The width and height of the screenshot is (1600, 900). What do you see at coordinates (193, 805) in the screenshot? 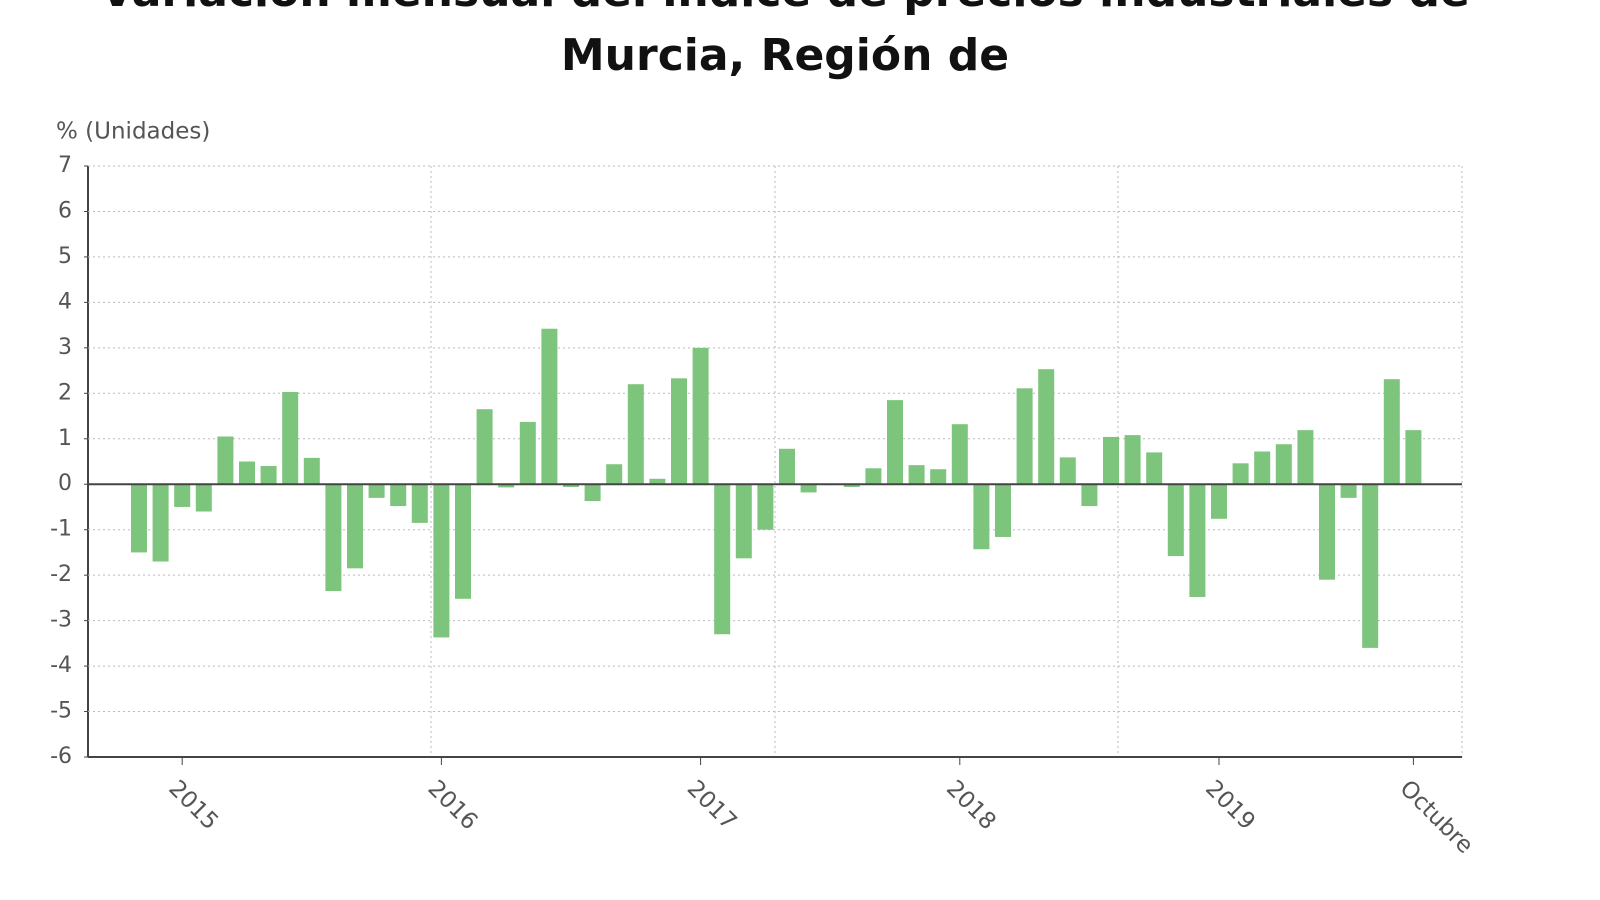
I see `x-tick-label: 2015` at bounding box center [193, 805].